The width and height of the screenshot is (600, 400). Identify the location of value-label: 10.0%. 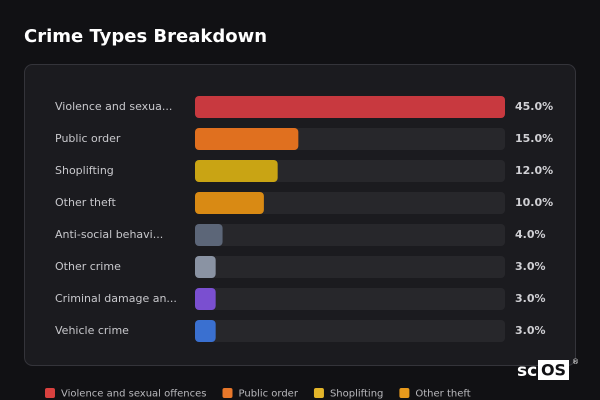
(534, 202).